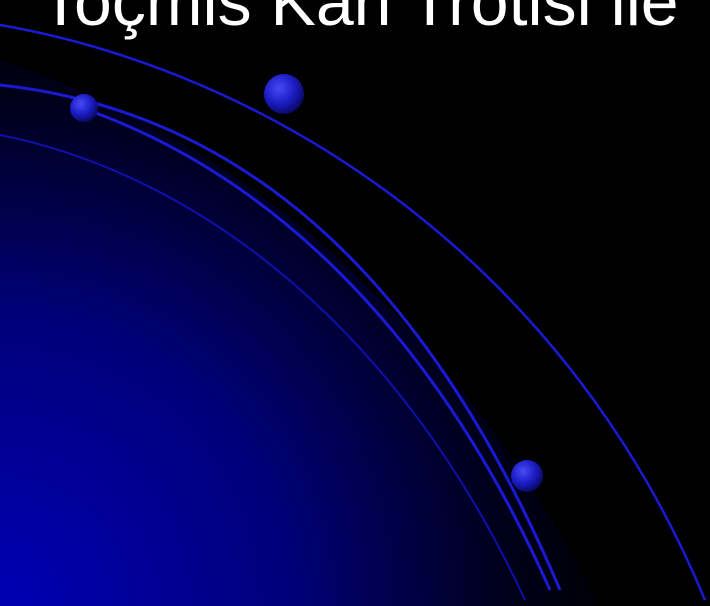 The height and width of the screenshot is (606, 710). I want to click on orb-small-icon, so click(84, 108).